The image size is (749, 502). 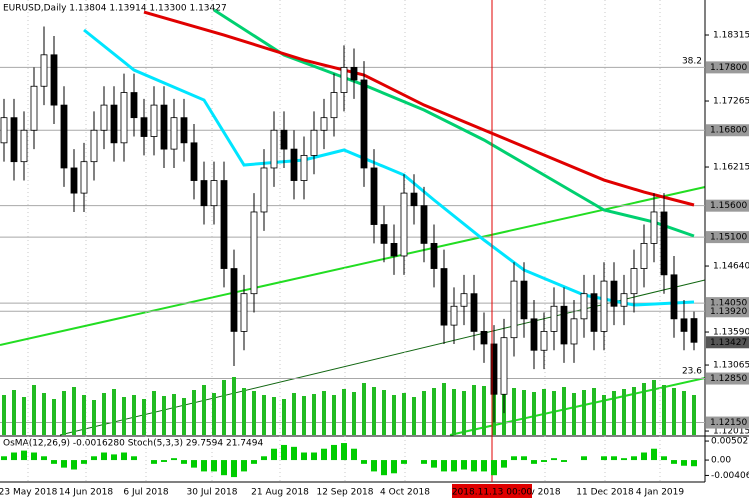 I want to click on x-tick-label: 4 Oct 2018, so click(x=405, y=493).